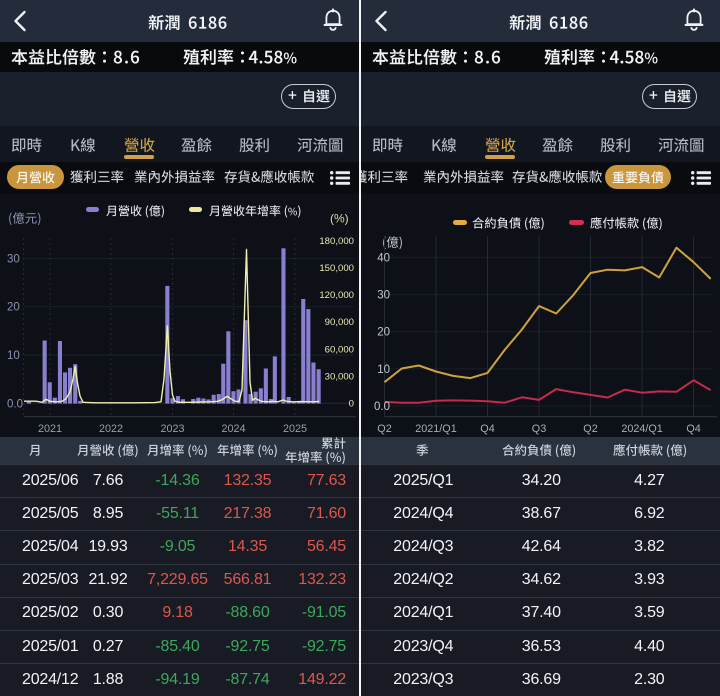 The width and height of the screenshot is (720, 696). What do you see at coordinates (336, 241) in the screenshot?
I see `svg-text: 180,000` at bounding box center [336, 241].